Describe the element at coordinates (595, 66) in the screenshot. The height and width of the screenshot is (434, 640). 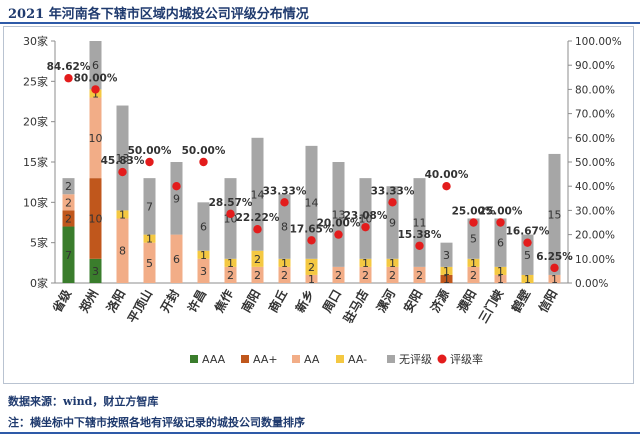
I see `right-axis-tick-label: 90.00%` at that location.